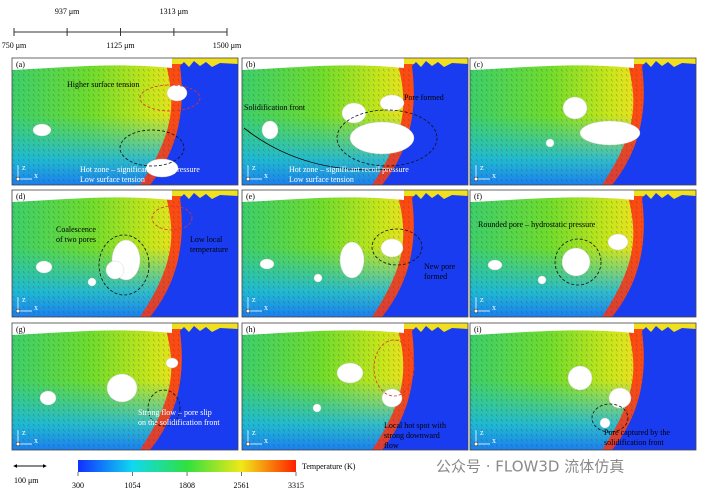  What do you see at coordinates (21, 196) in the screenshot?
I see `panel-label: (d)` at bounding box center [21, 196].